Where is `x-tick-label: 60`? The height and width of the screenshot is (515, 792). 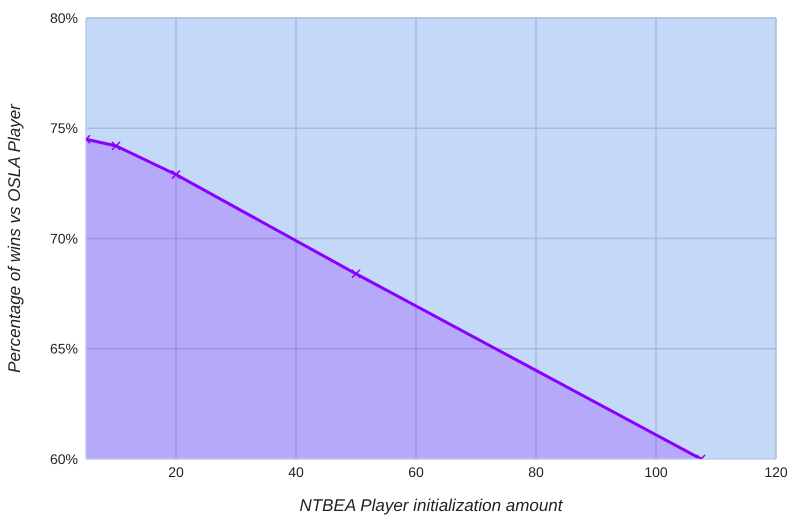 x-tick-label: 60 is located at coordinates (416, 472).